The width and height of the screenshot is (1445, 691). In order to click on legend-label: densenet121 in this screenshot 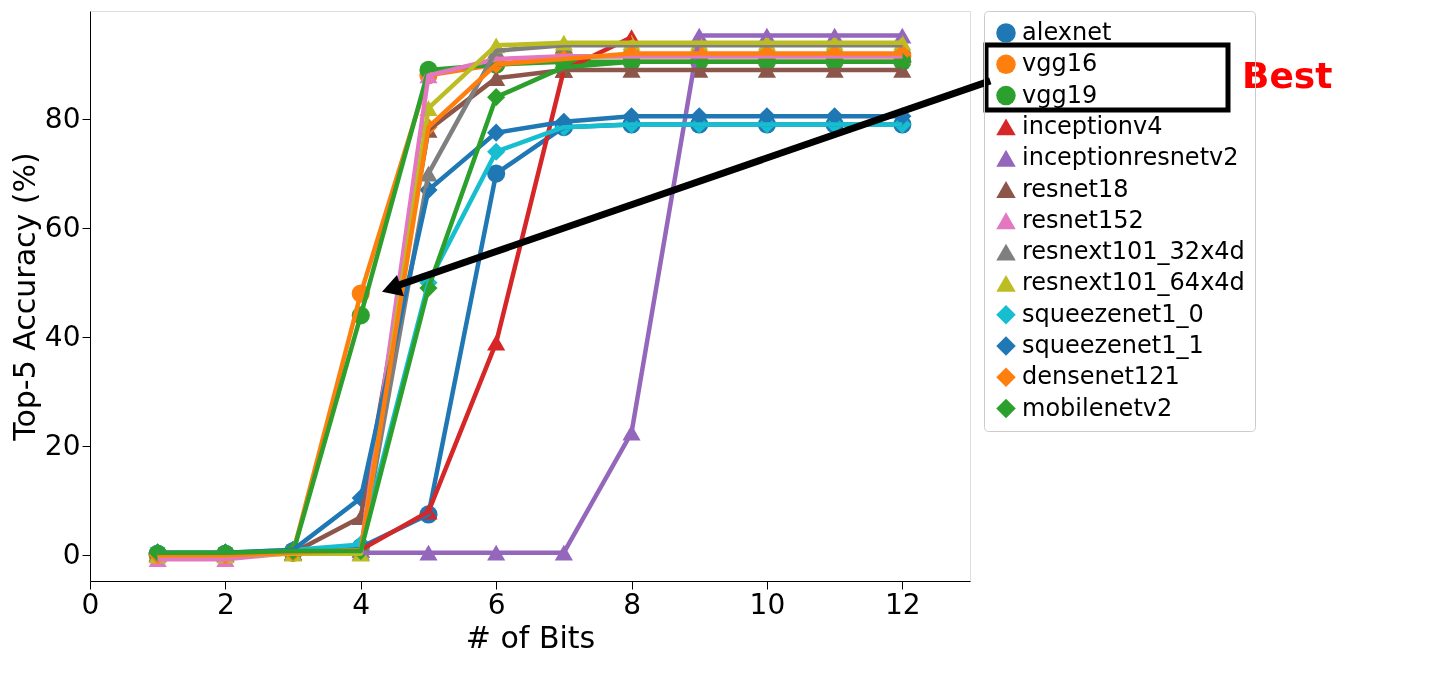, I will do `click(1101, 376)`.